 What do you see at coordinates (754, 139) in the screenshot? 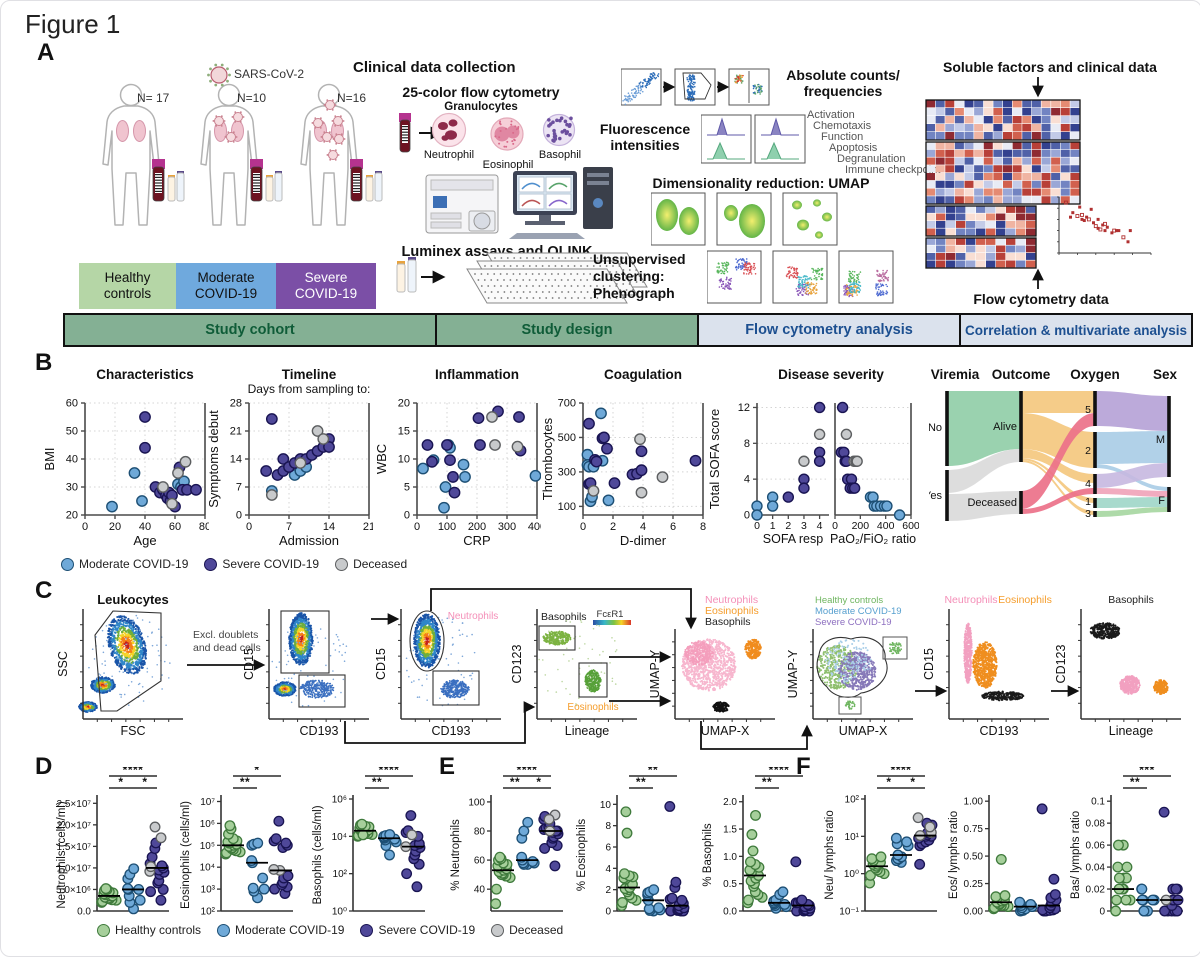
I see `histogram-thumbnails` at bounding box center [754, 139].